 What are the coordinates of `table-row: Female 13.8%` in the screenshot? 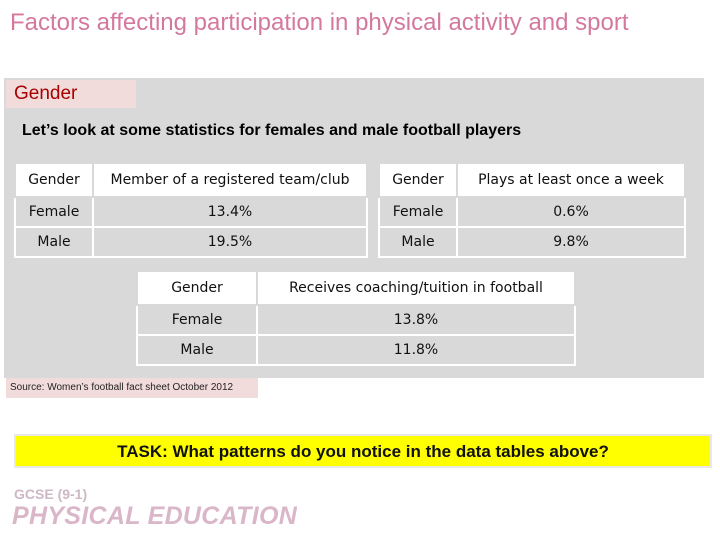 It's located at (356, 320).